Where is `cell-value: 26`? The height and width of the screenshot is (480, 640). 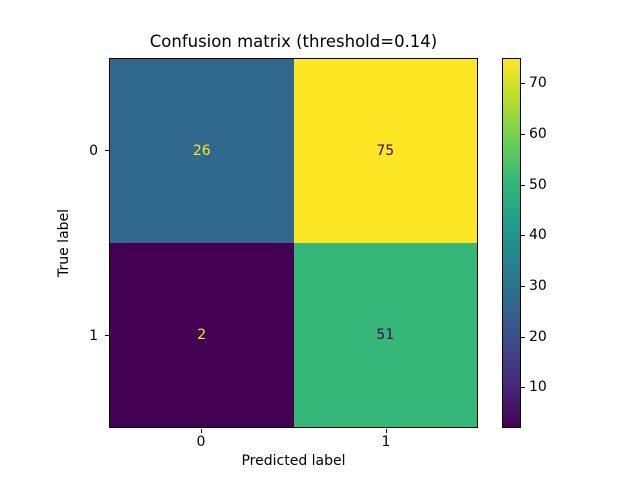
cell-value: 26 is located at coordinates (201, 151).